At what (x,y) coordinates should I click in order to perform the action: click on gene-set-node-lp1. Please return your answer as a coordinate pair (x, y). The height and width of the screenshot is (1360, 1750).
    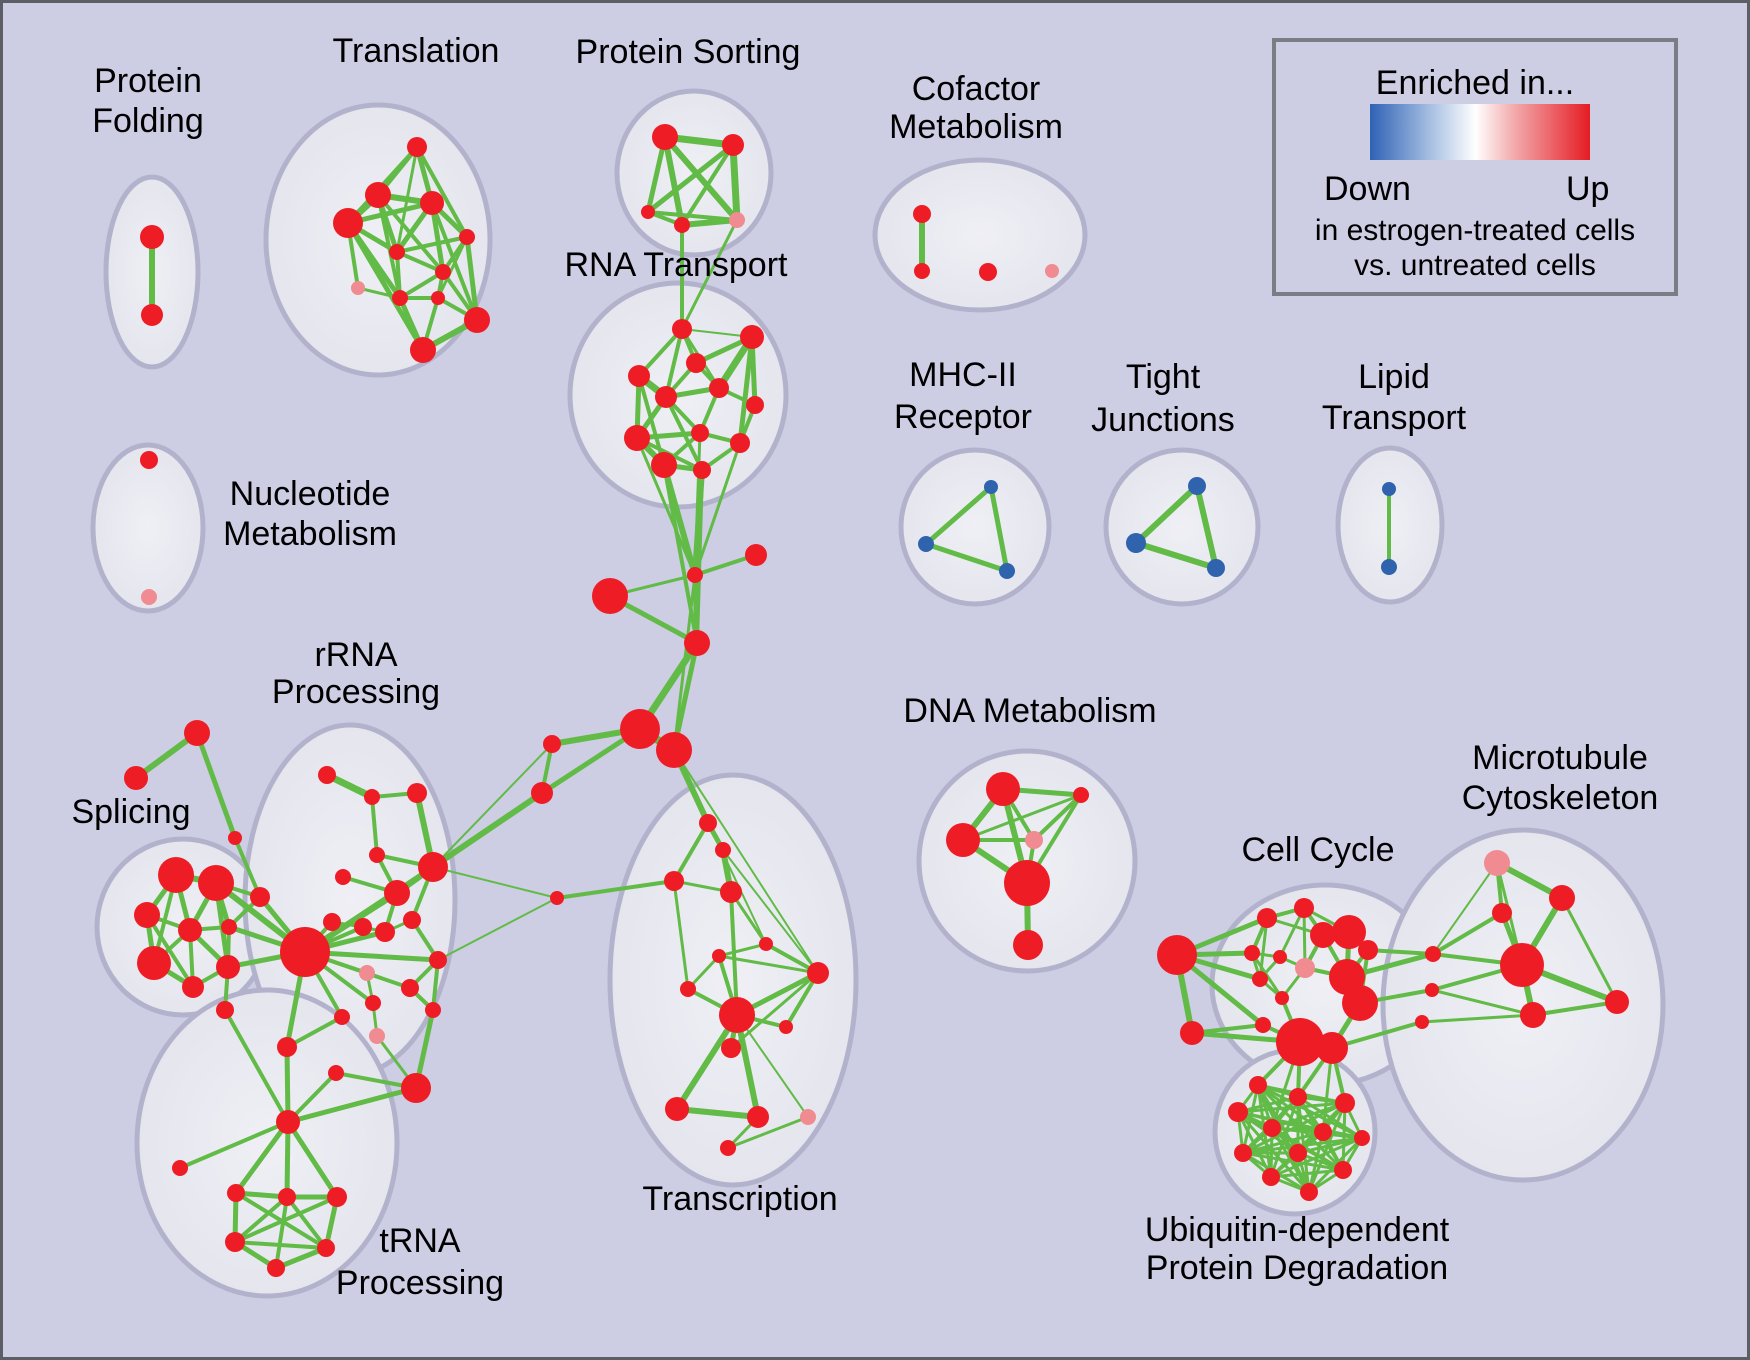
    Looking at the image, I should click on (1389, 489).